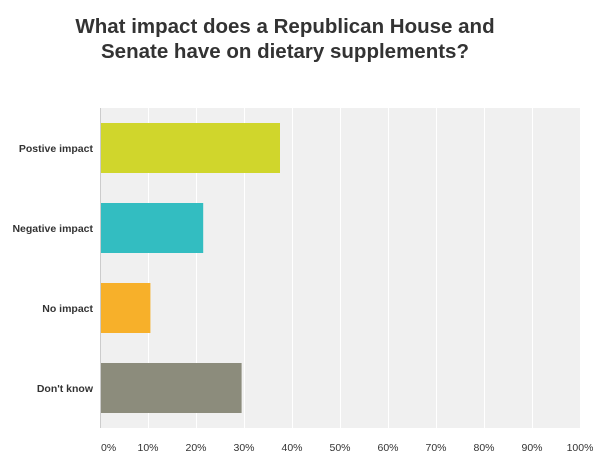 Image resolution: width=593 pixels, height=475 pixels. I want to click on x-tick-label-60: 60%, so click(387, 448).